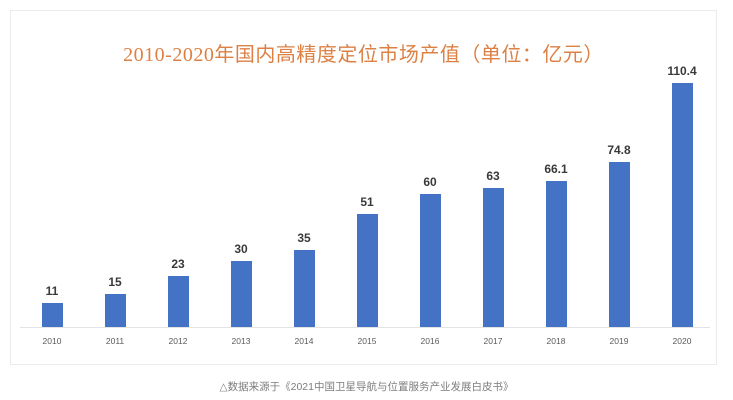  What do you see at coordinates (115, 282) in the screenshot?
I see `bar-value-label: 15` at bounding box center [115, 282].